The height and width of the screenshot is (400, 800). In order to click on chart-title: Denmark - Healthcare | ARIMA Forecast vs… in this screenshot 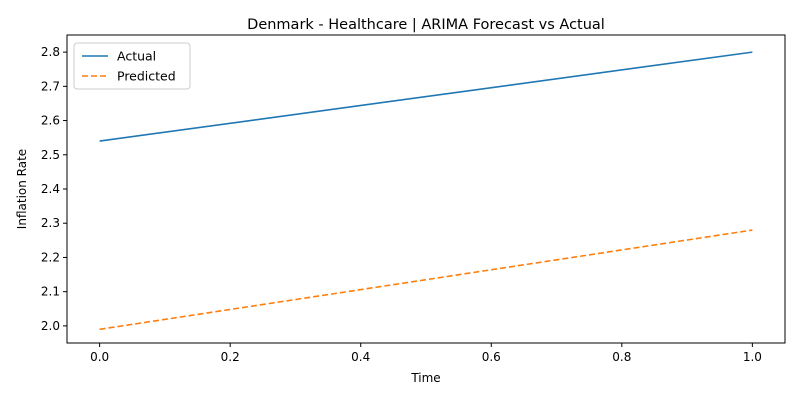, I will do `click(426, 25)`.